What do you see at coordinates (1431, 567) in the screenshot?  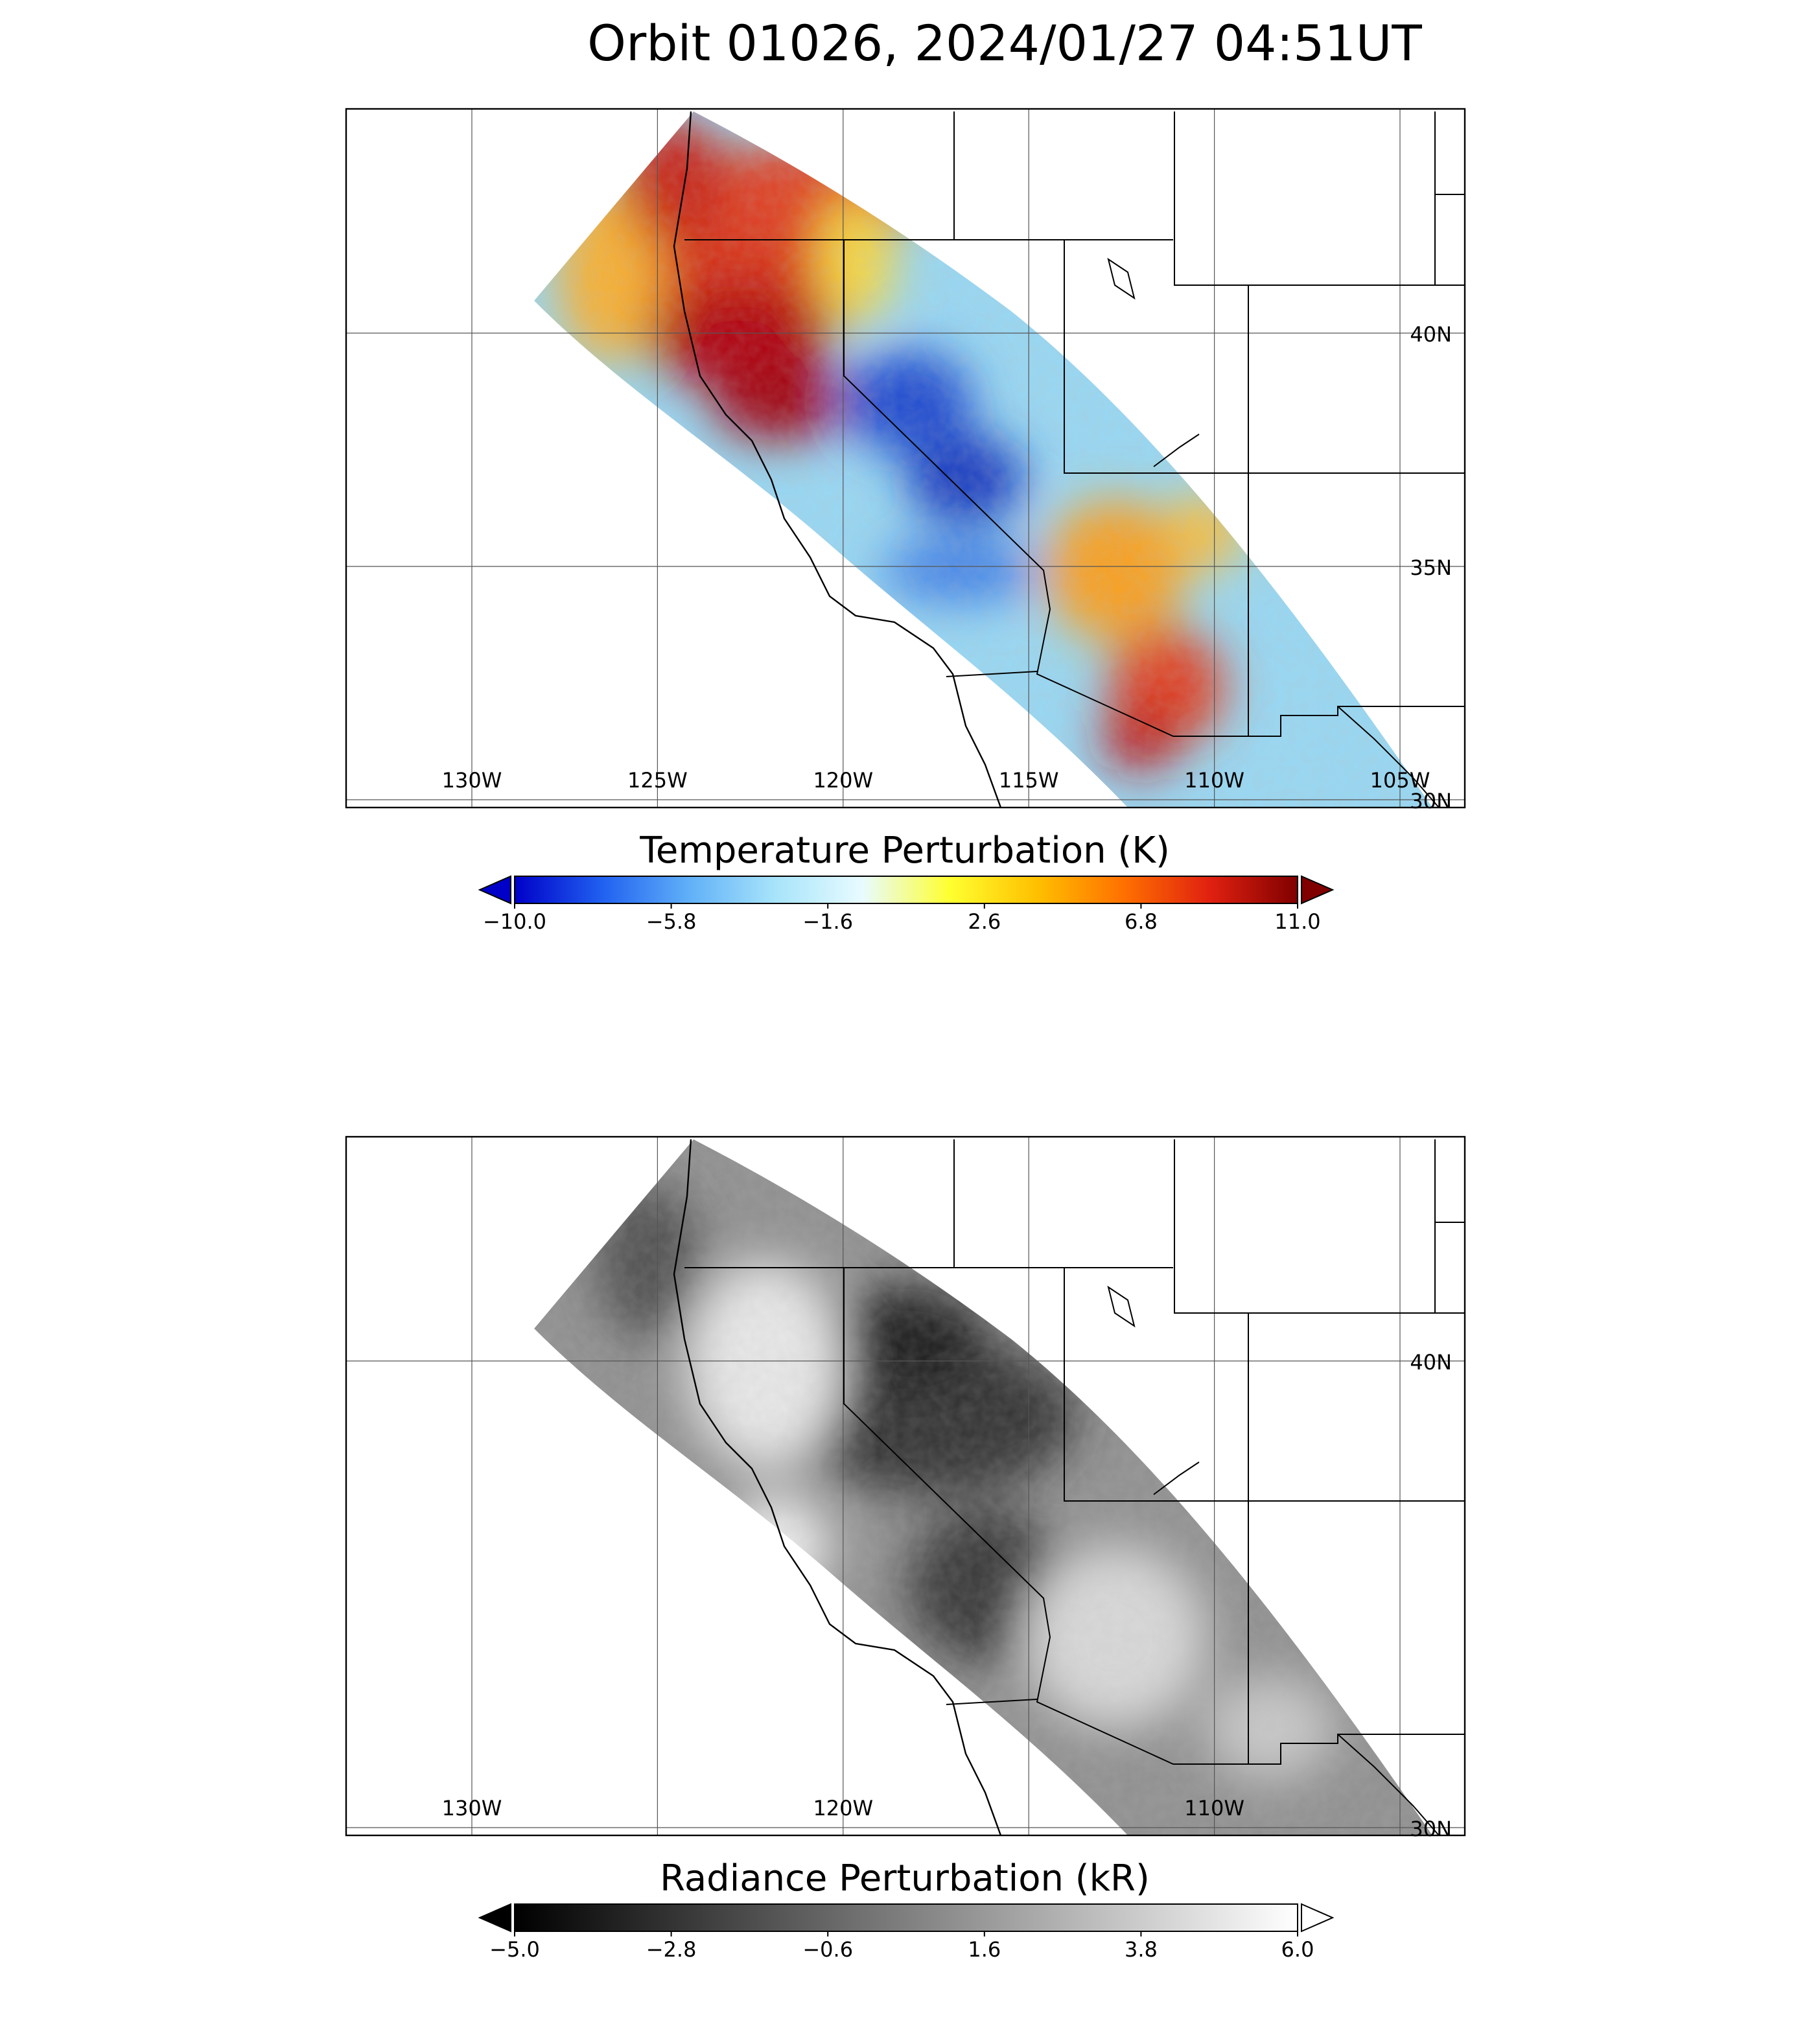 I see `lat-label: 35N` at bounding box center [1431, 567].